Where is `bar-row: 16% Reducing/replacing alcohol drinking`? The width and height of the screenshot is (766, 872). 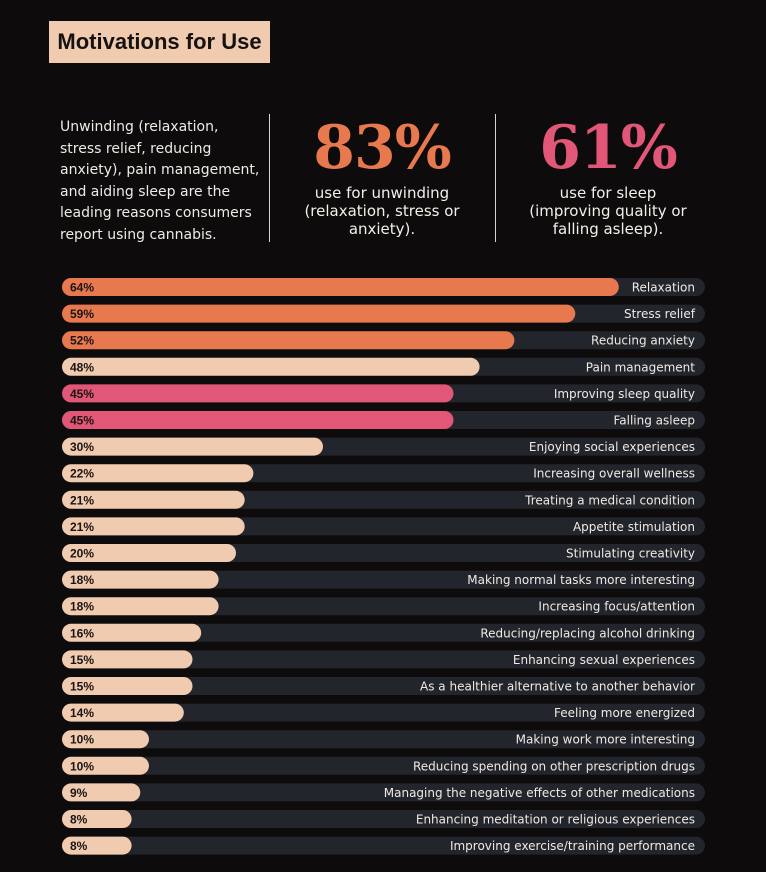 bar-row: 16% Reducing/replacing alcohol drinking is located at coordinates (383, 632).